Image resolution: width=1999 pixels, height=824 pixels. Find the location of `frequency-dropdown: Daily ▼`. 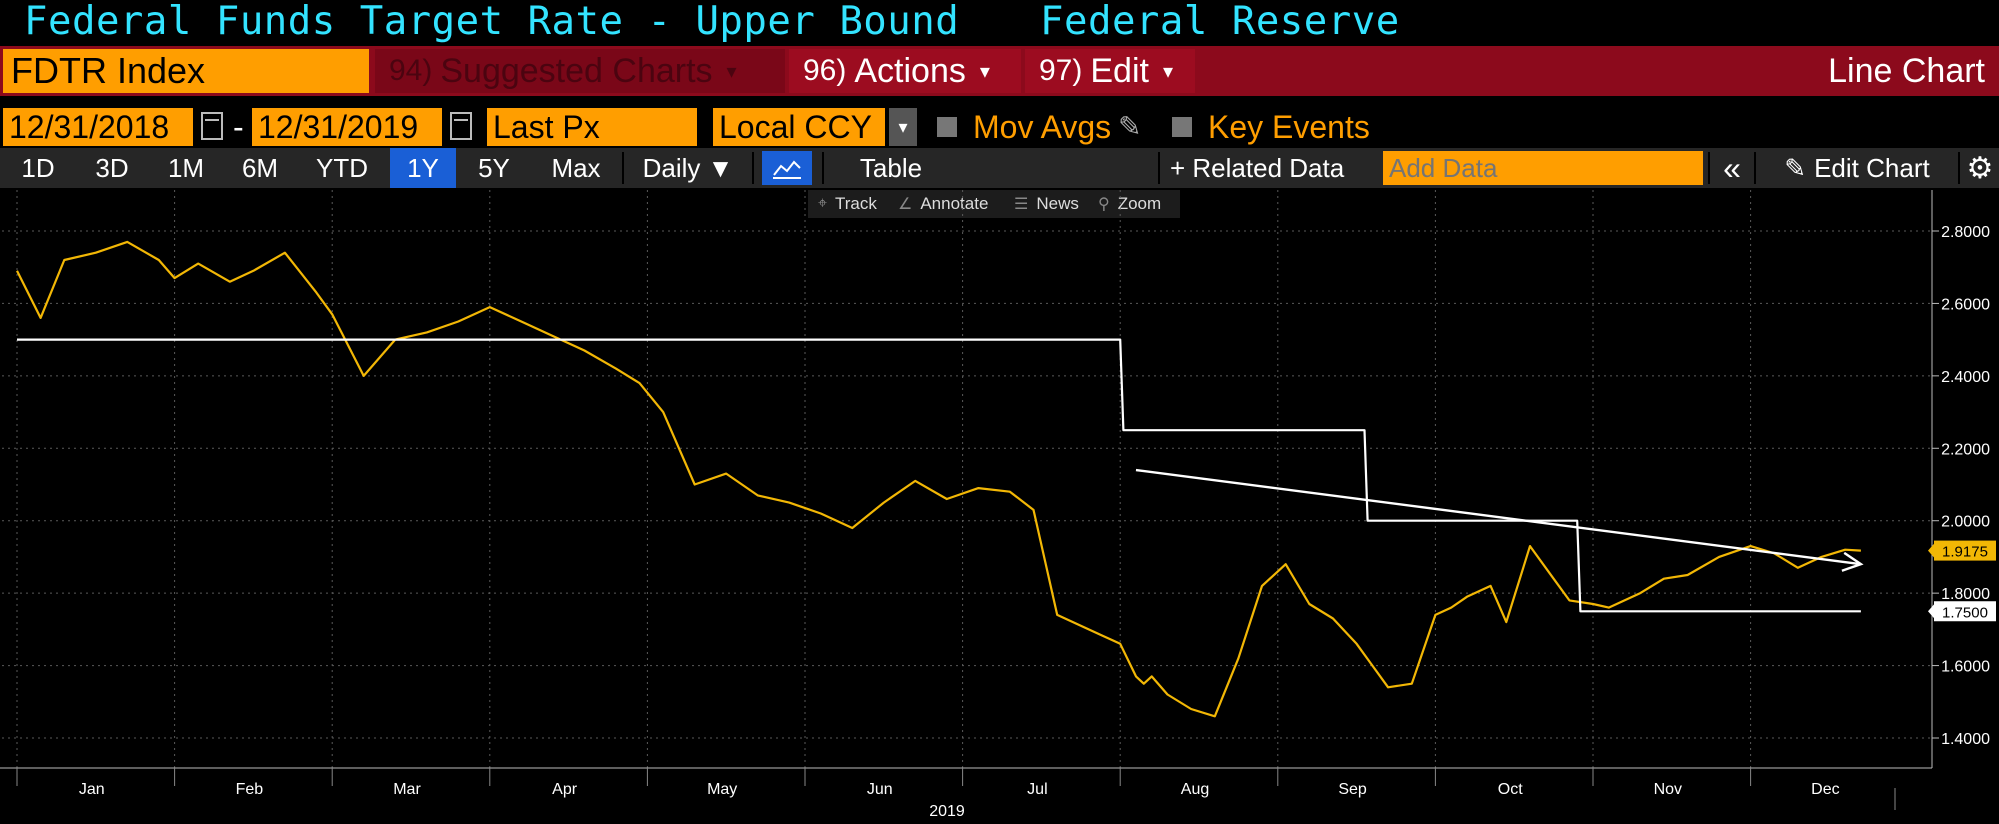

frequency-dropdown: Daily ▼ is located at coordinates (688, 167).